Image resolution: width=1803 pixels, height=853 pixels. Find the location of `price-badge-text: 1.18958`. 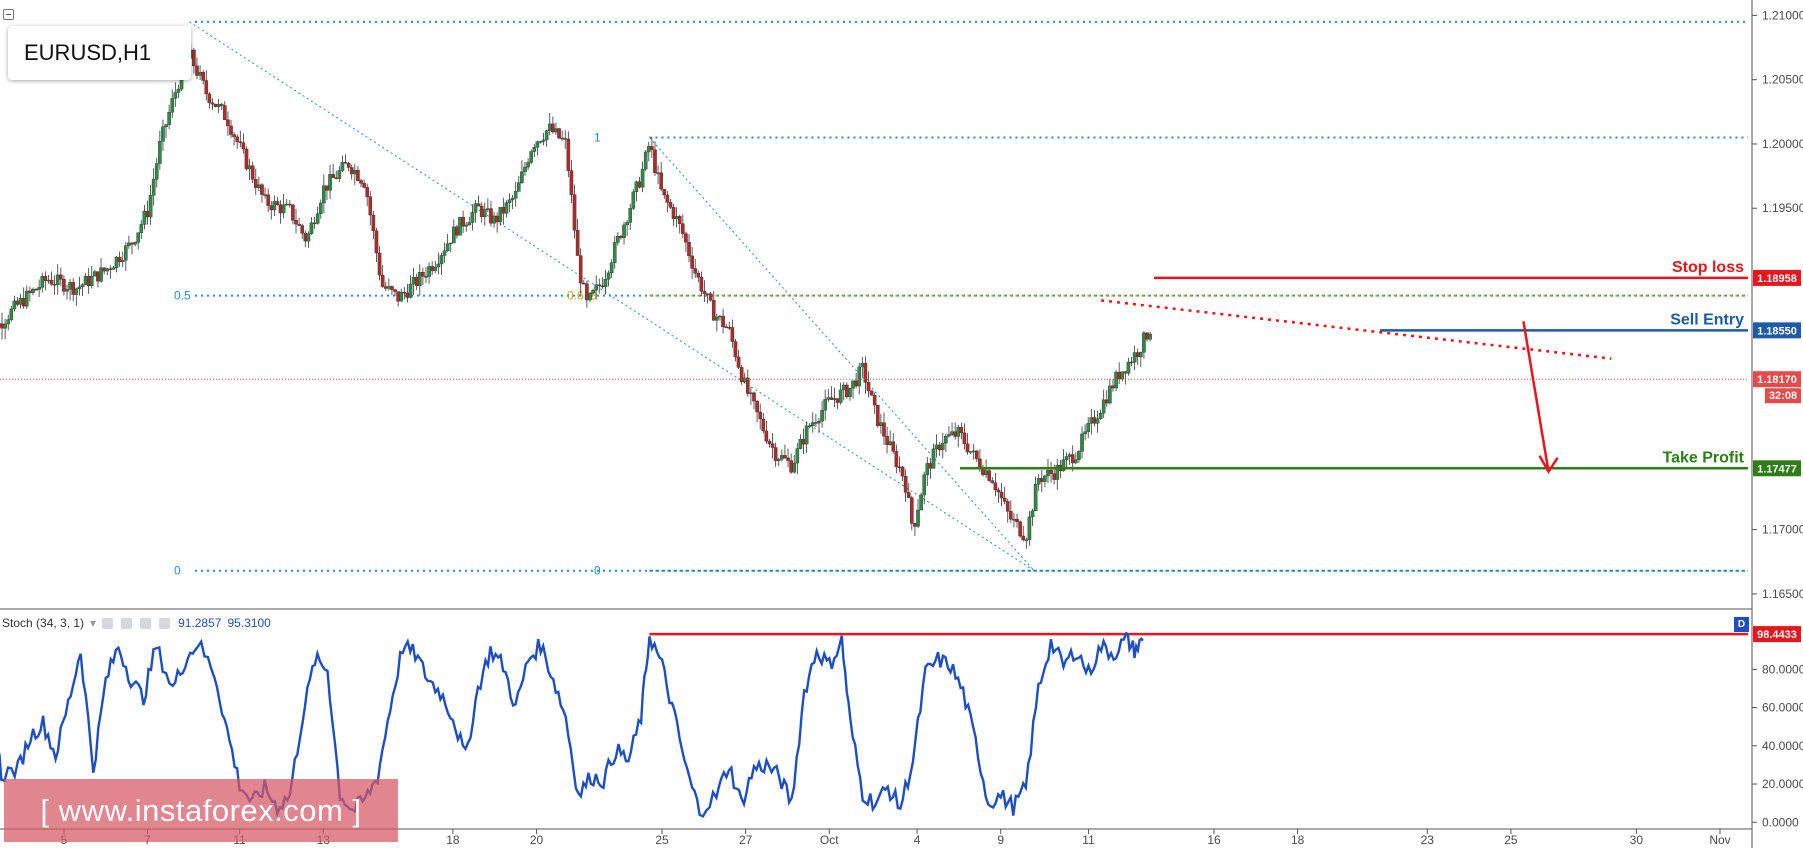

price-badge-text: 1.18958 is located at coordinates (1777, 279).